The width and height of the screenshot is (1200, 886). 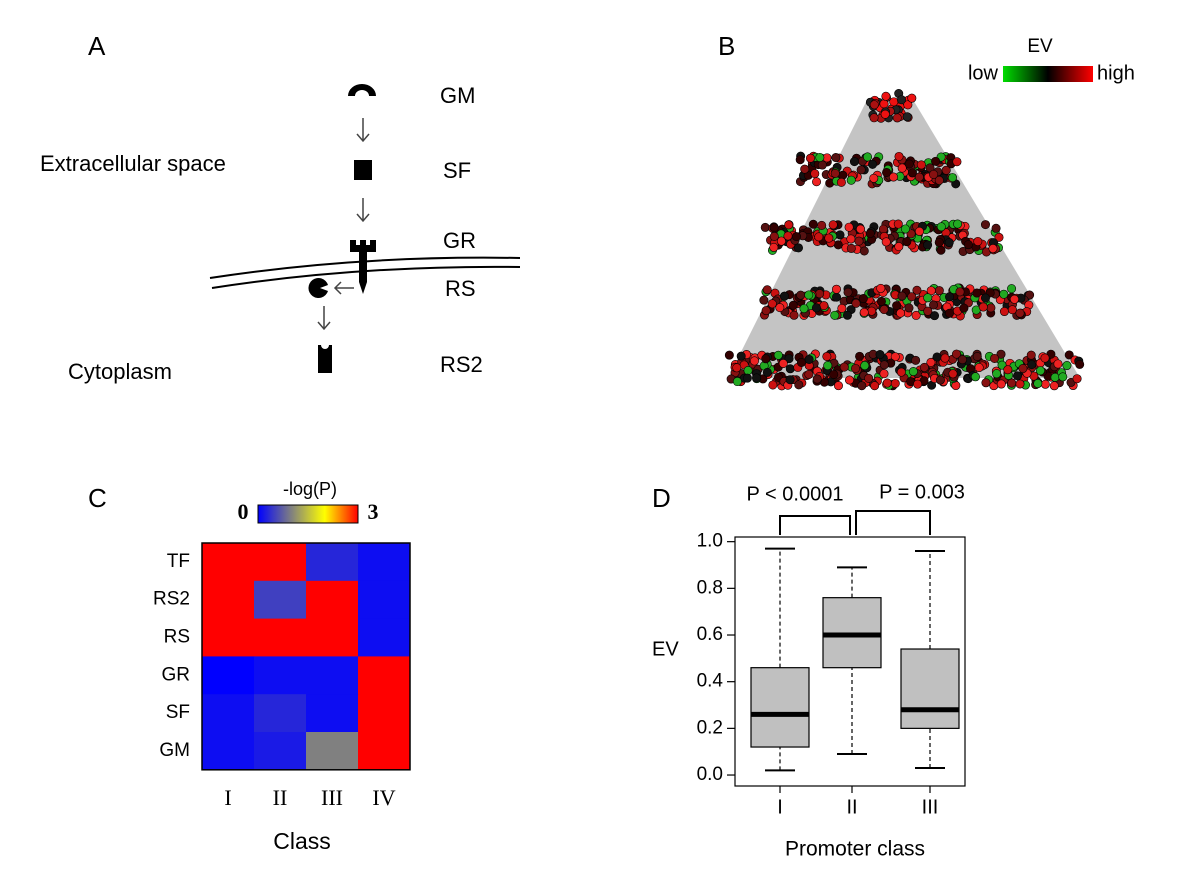 I want to click on x-axis-label: Class, so click(x=302, y=841).